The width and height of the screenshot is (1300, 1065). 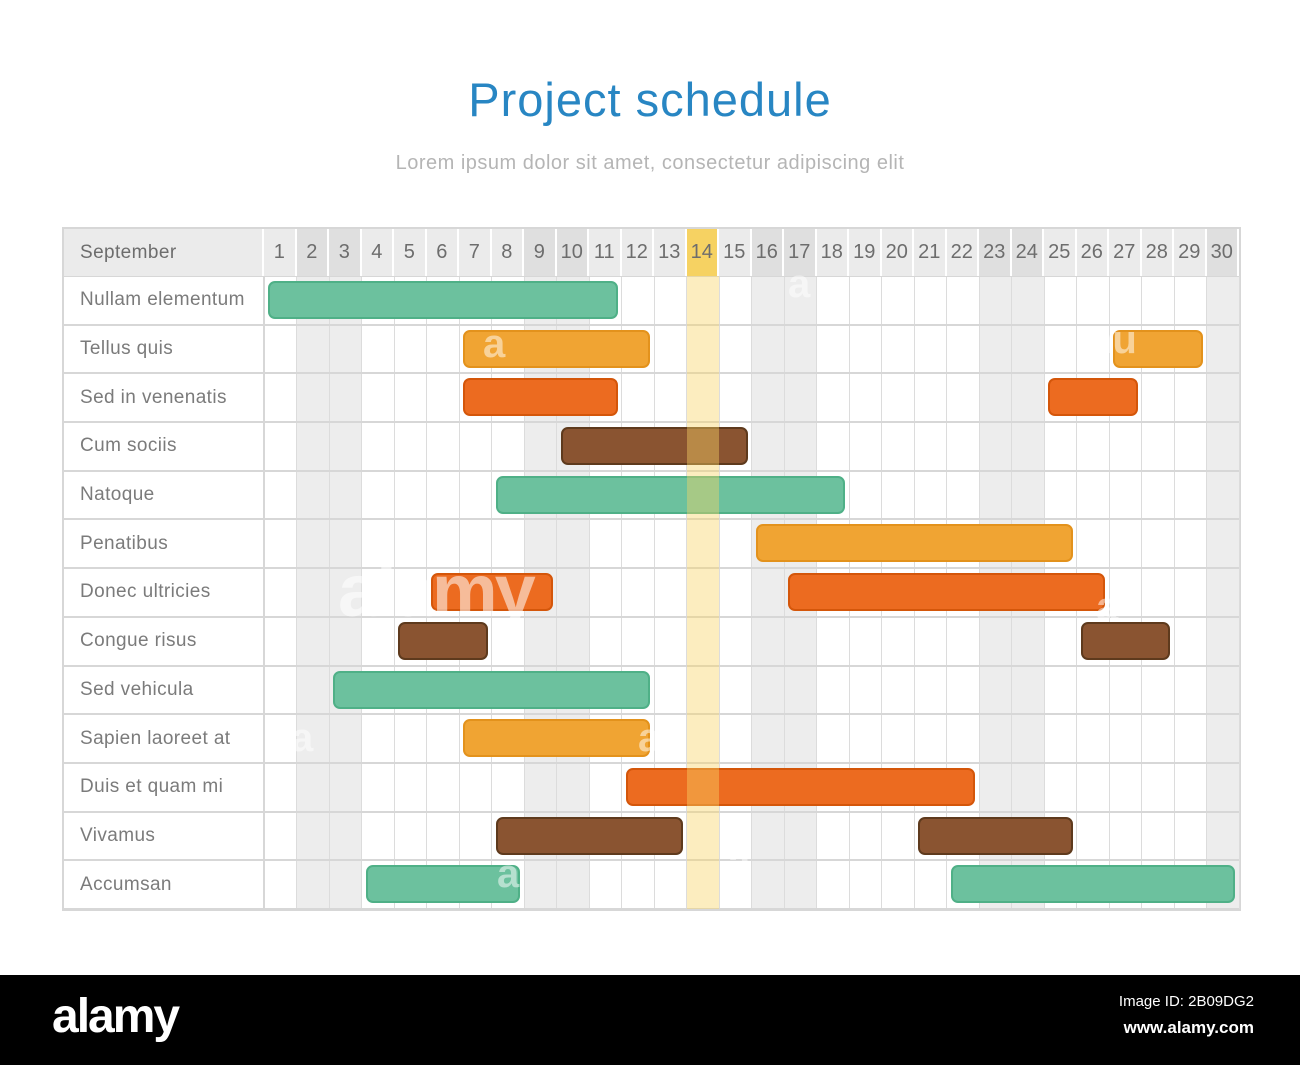 What do you see at coordinates (637, 252) in the screenshot?
I see `day-header-cell: 12` at bounding box center [637, 252].